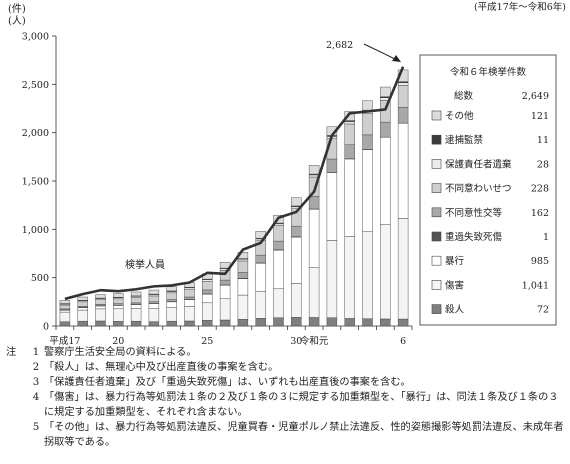 Image resolution: width=570 pixels, height=464 pixels. Describe the element at coordinates (35, 133) in the screenshot. I see `y-tick-label: 2,000` at that location.